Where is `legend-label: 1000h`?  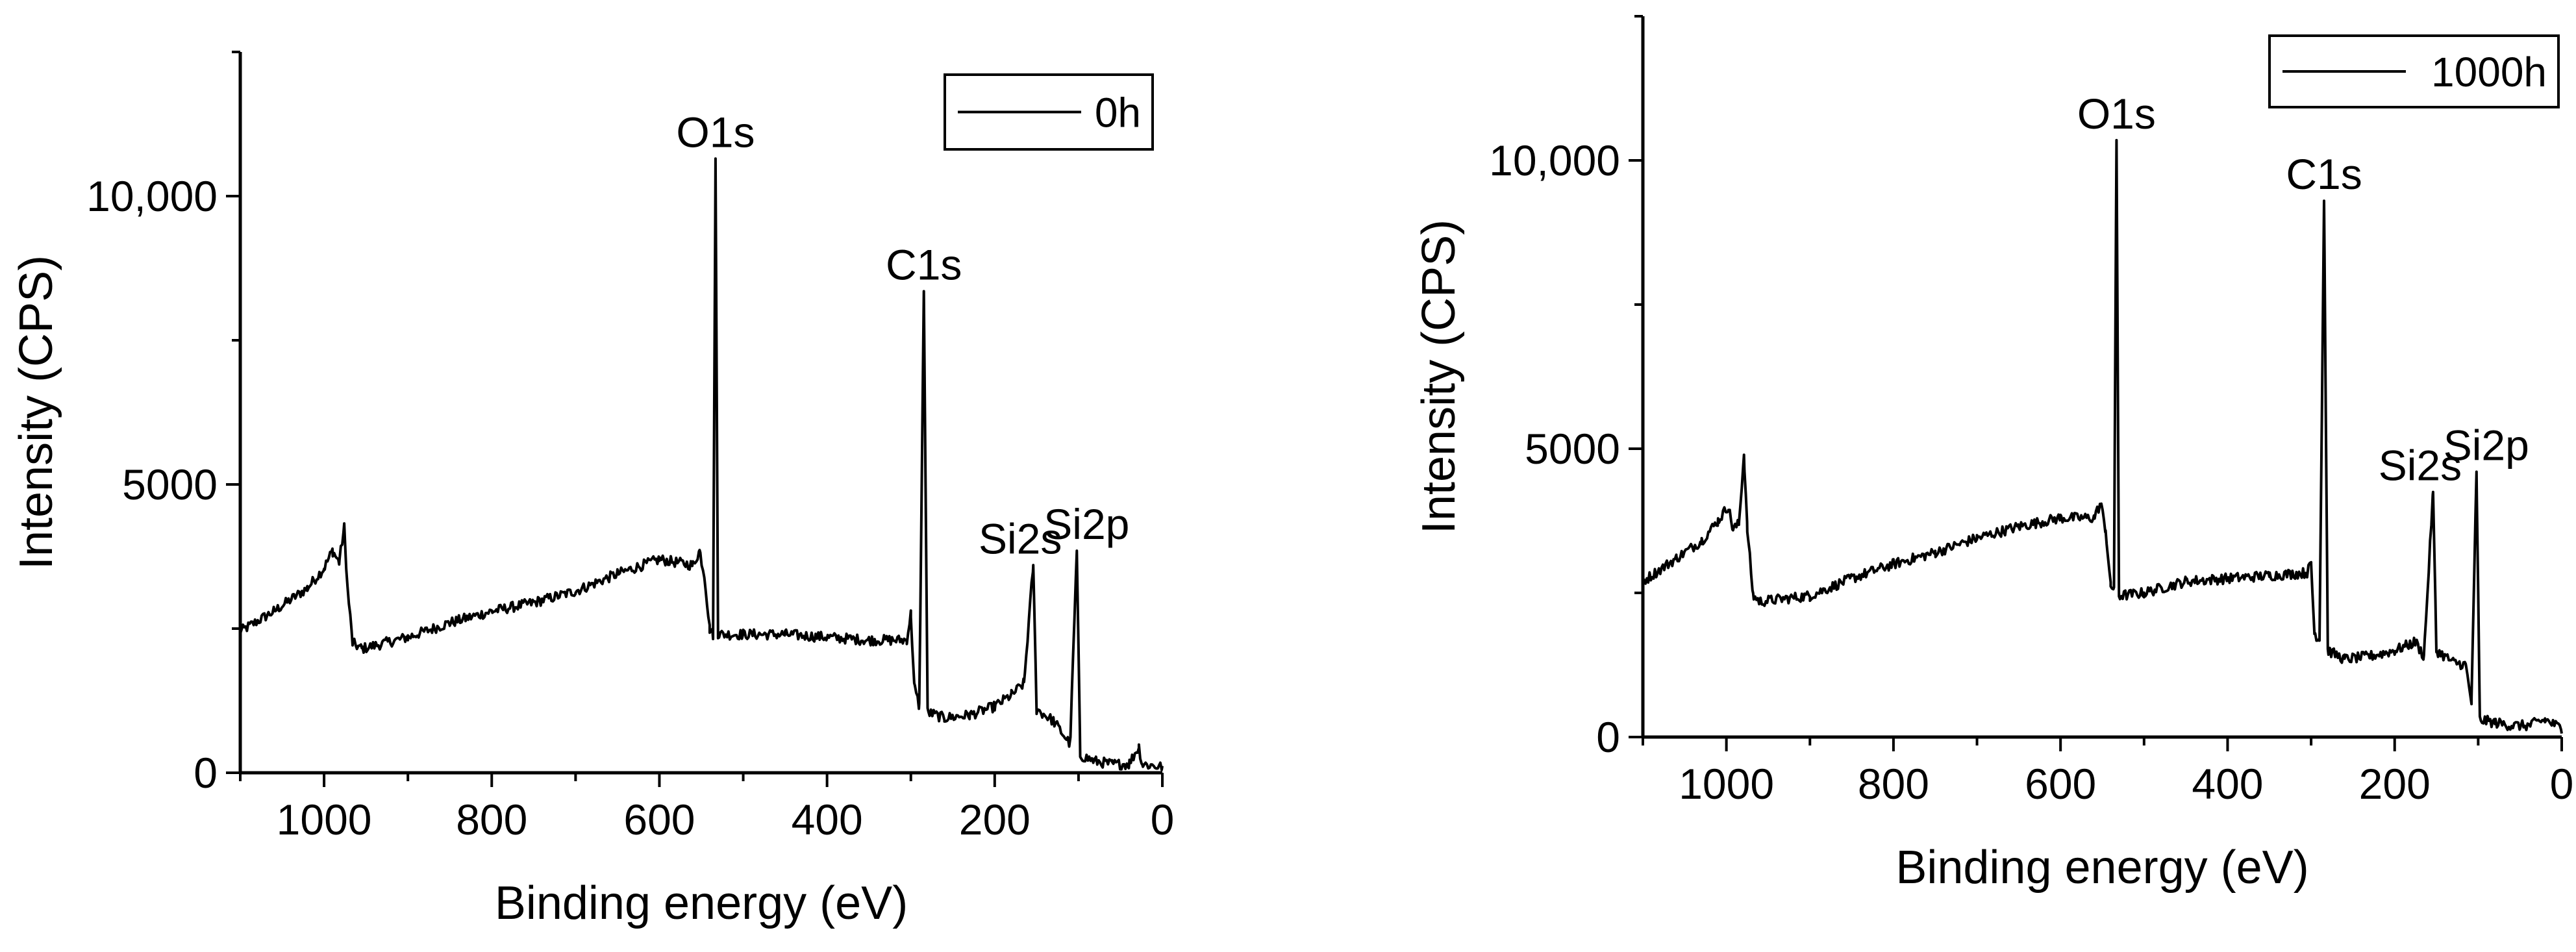
legend-label: 1000h is located at coordinates (2489, 72).